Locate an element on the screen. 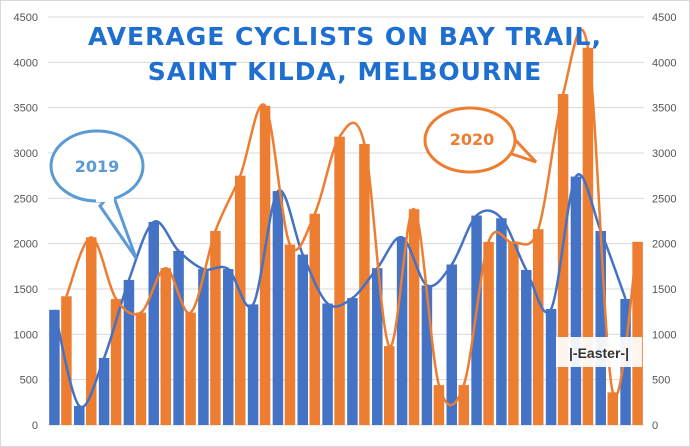  y-axis-left: 0 500 1000 1500 2000 2500 3000 3500 4000 4500 is located at coordinates (26, 222).